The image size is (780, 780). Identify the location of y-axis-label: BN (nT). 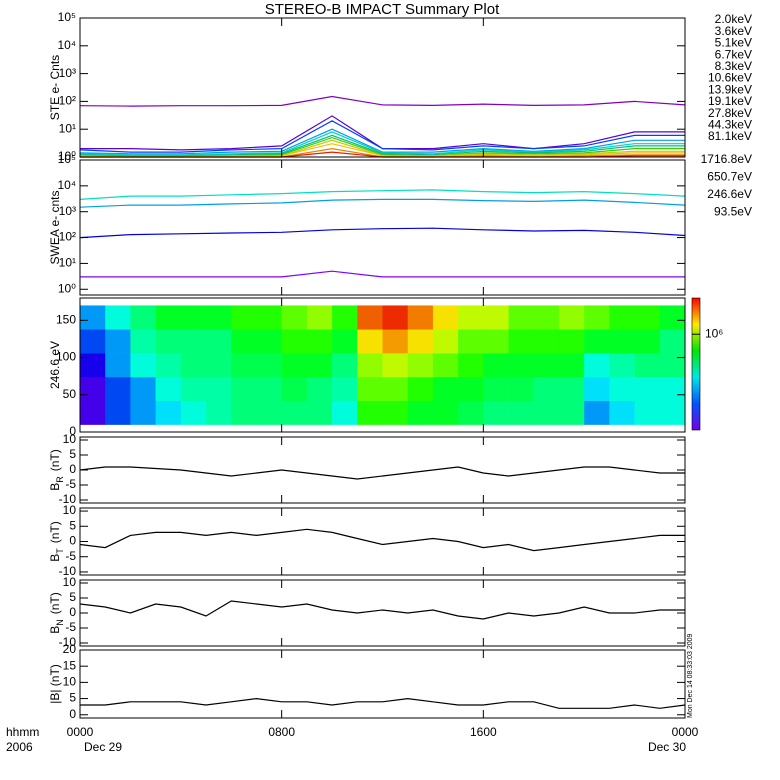
(56, 613).